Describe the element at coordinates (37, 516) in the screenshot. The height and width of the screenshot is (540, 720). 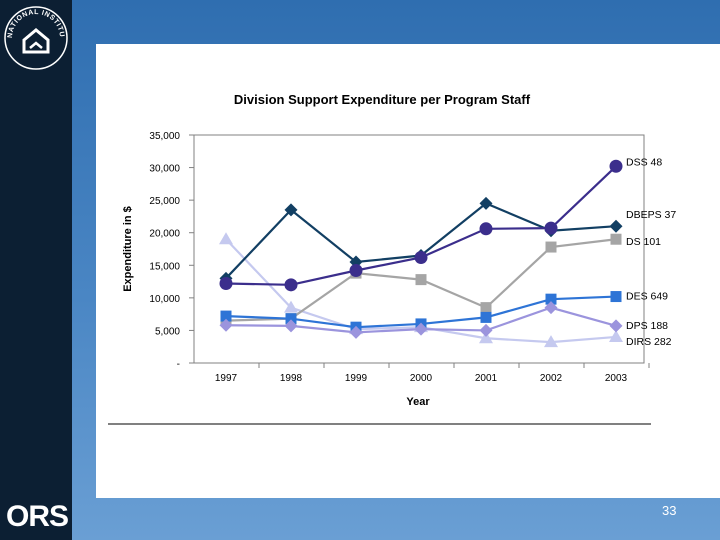
I see `ors-logo: ORS` at that location.